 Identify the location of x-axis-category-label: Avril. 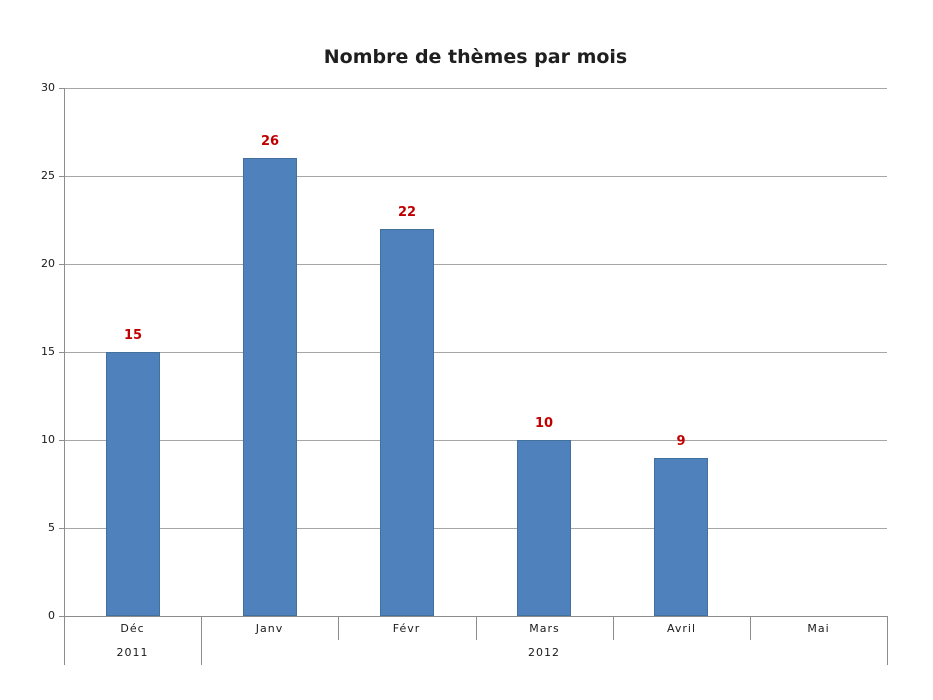
(681, 628).